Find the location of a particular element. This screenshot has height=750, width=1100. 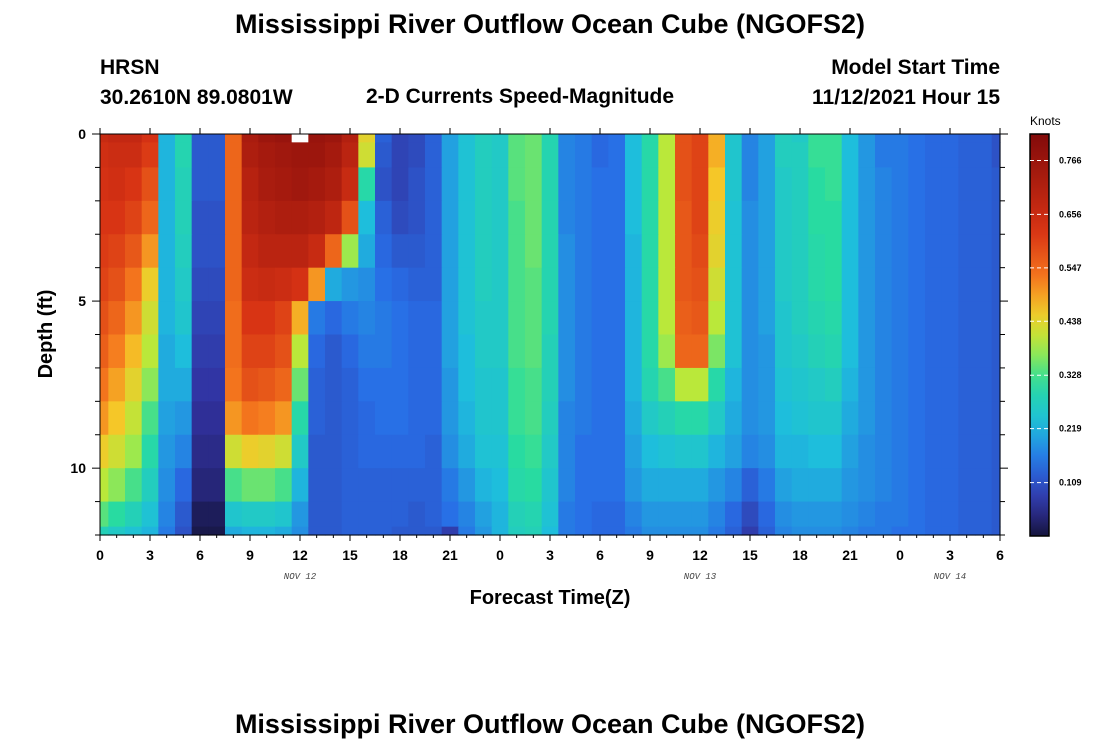

colorbar-tick-label: 0.328 is located at coordinates (1070, 375).